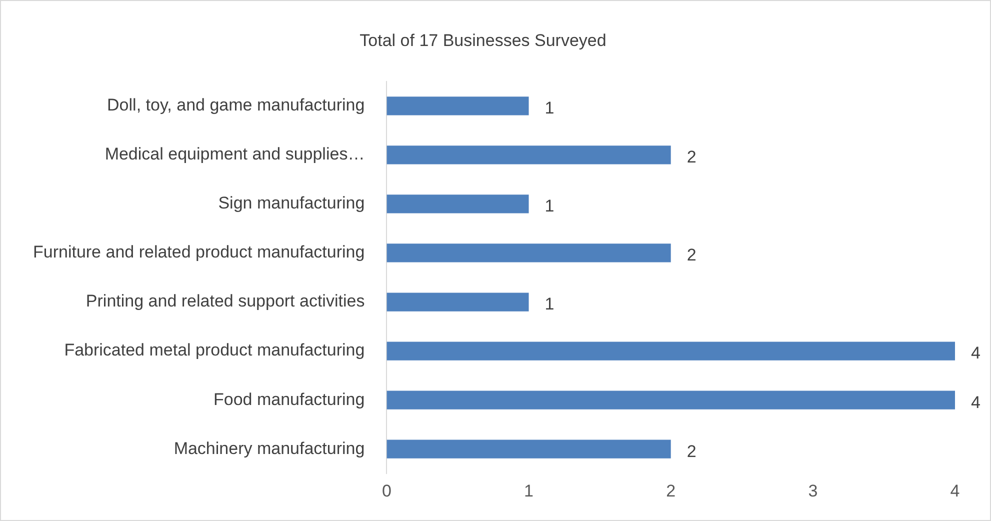 This screenshot has height=521, width=991. Describe the element at coordinates (289, 399) in the screenshot. I see `y-tick-label: Food manufacturing` at that location.